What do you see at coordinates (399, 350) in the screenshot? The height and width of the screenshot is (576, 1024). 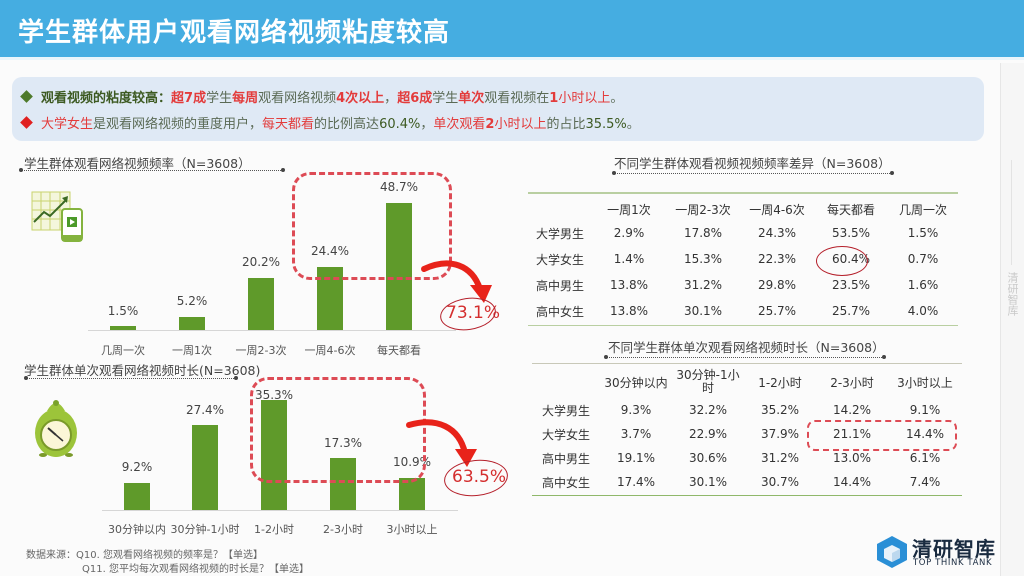 I see `category-label: 每天都看` at bounding box center [399, 350].